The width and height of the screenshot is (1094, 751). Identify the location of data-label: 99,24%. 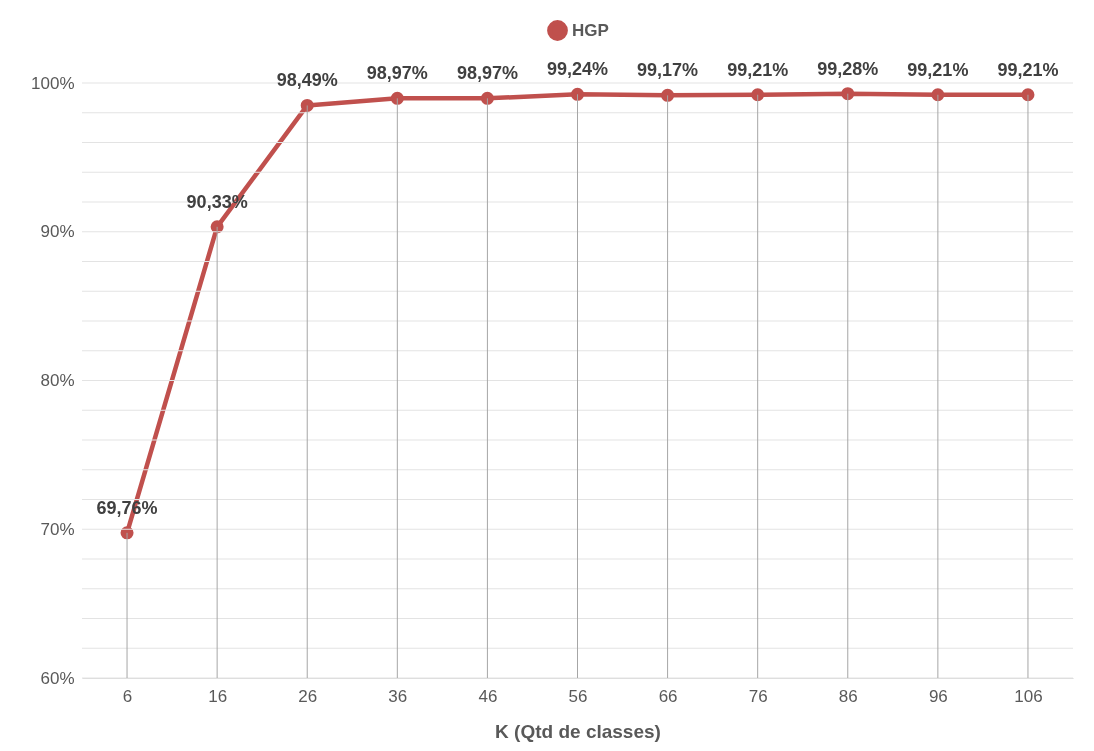
(577, 69).